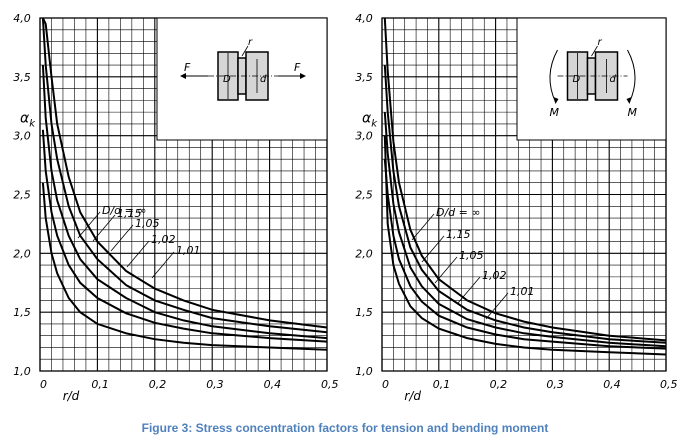 This screenshot has width=690, height=447. What do you see at coordinates (555, 112) in the screenshot?
I see `label-moment-left: M` at bounding box center [555, 112].